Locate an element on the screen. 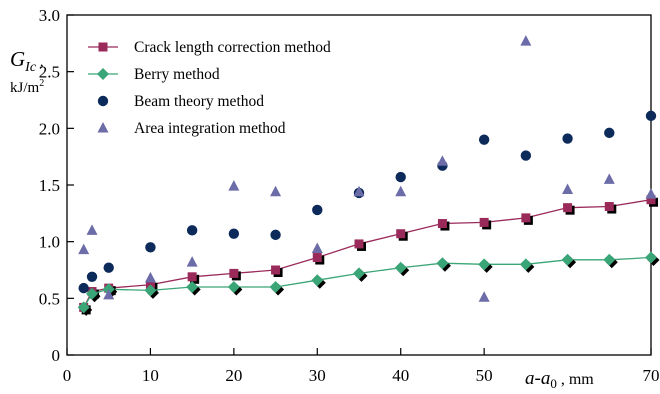 This screenshot has width=660, height=394. legend-label: Beam theory method is located at coordinates (199, 101).